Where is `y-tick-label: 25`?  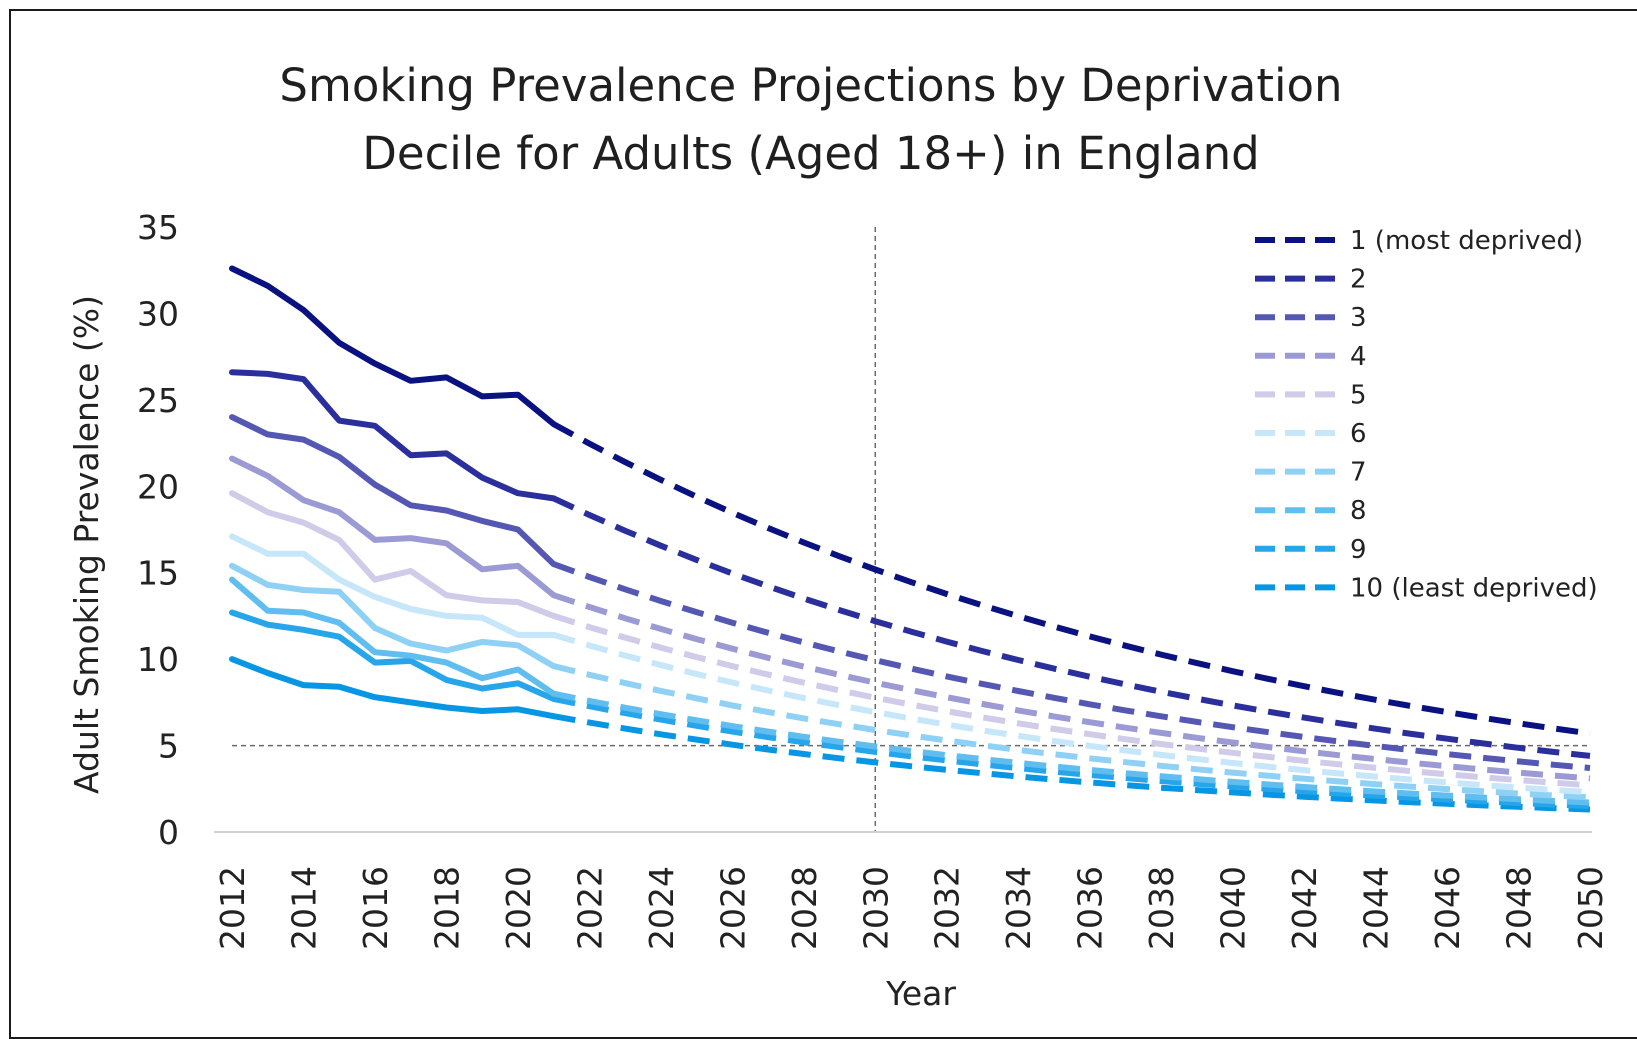
y-tick-label: 25 is located at coordinates (158, 400).